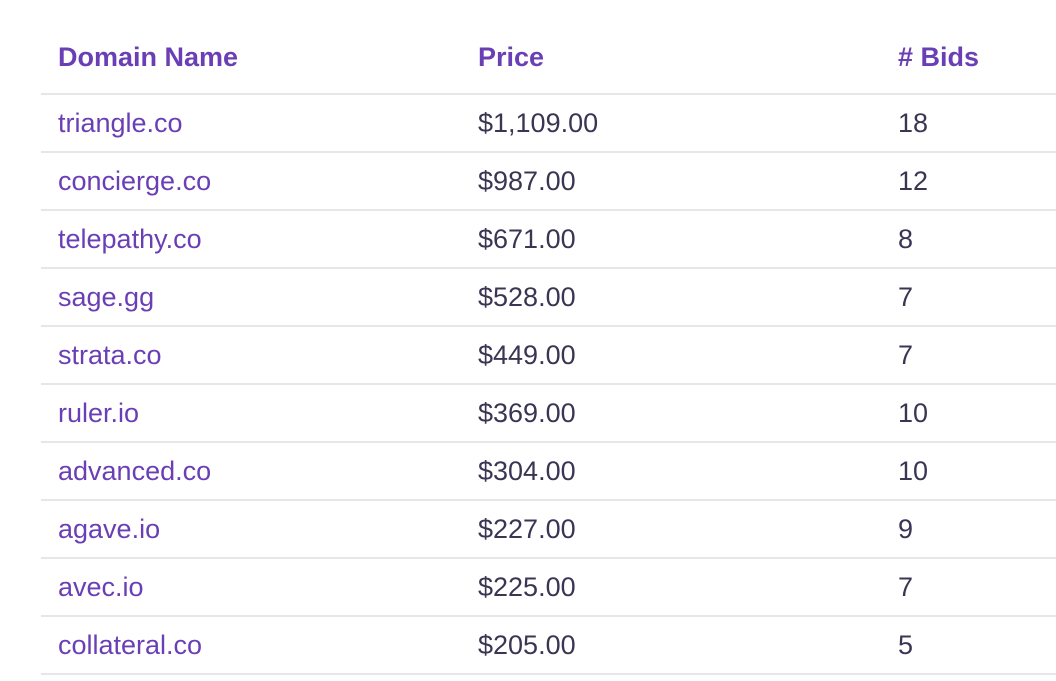 The height and width of the screenshot is (681, 1056). I want to click on domain-link: avec.io, so click(101, 586).